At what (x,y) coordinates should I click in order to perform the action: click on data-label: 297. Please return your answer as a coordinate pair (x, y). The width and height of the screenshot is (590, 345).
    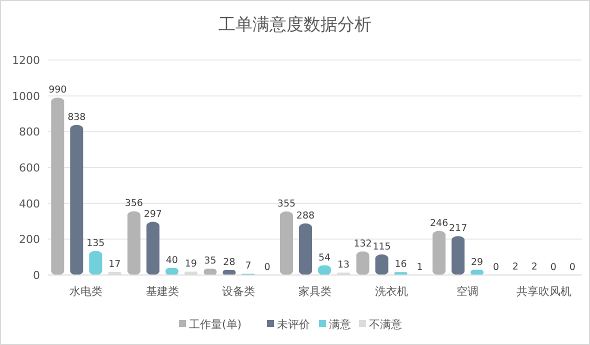
    Looking at the image, I should click on (153, 214).